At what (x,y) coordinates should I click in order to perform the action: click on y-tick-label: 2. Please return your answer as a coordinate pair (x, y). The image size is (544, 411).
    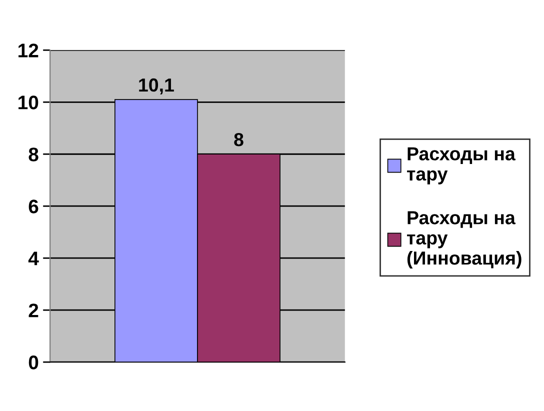
    Looking at the image, I should click on (33, 311).